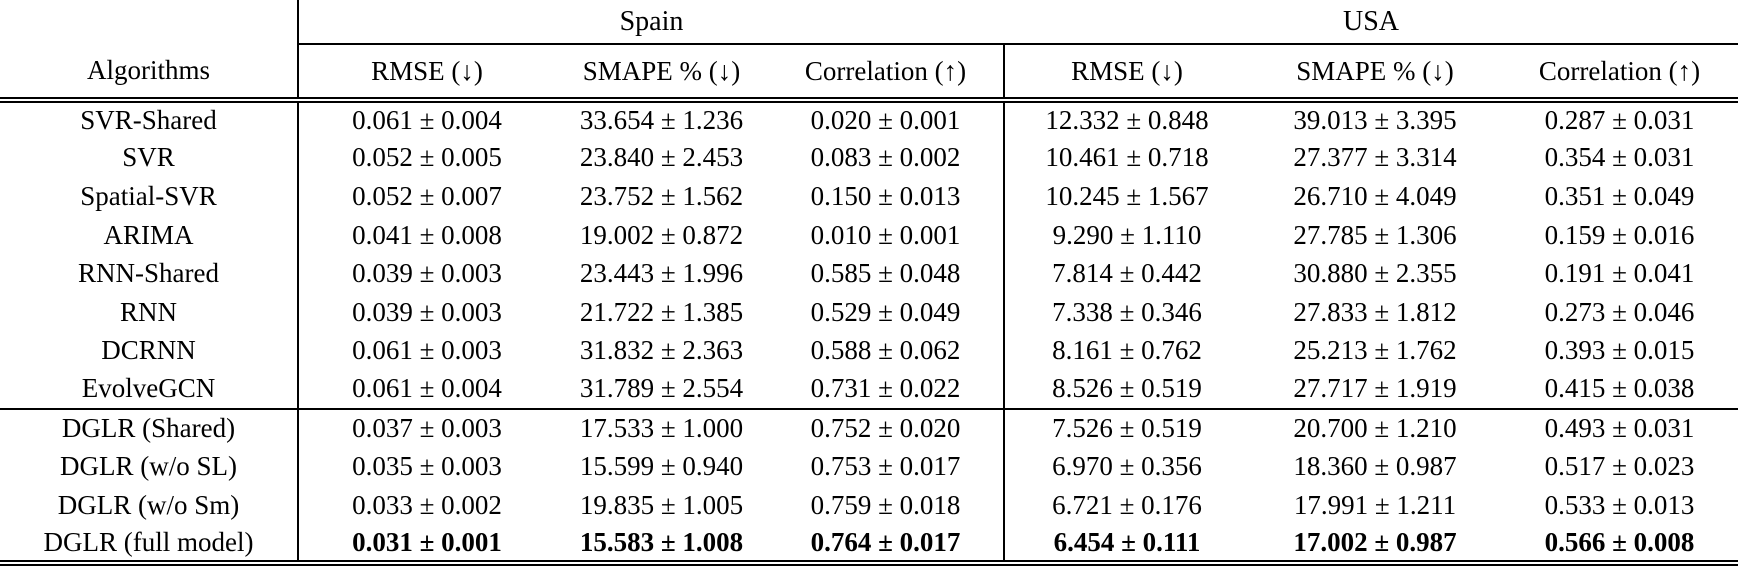 Image resolution: width=1738 pixels, height=568 pixels. Describe the element at coordinates (1619, 504) in the screenshot. I see `metric-value: 0.533 ± 0.013` at that location.